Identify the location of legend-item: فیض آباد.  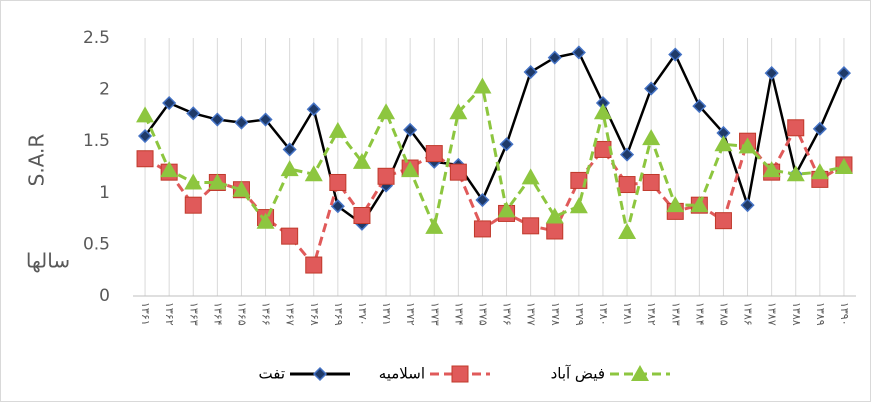
(610, 374).